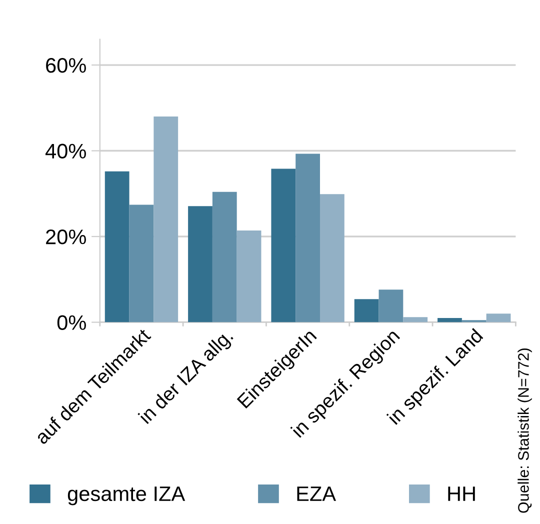 Image resolution: width=540 pixels, height=524 pixels. What do you see at coordinates (525, 430) in the screenshot?
I see `source-note: Quelle: Statistik (N=772)` at bounding box center [525, 430].